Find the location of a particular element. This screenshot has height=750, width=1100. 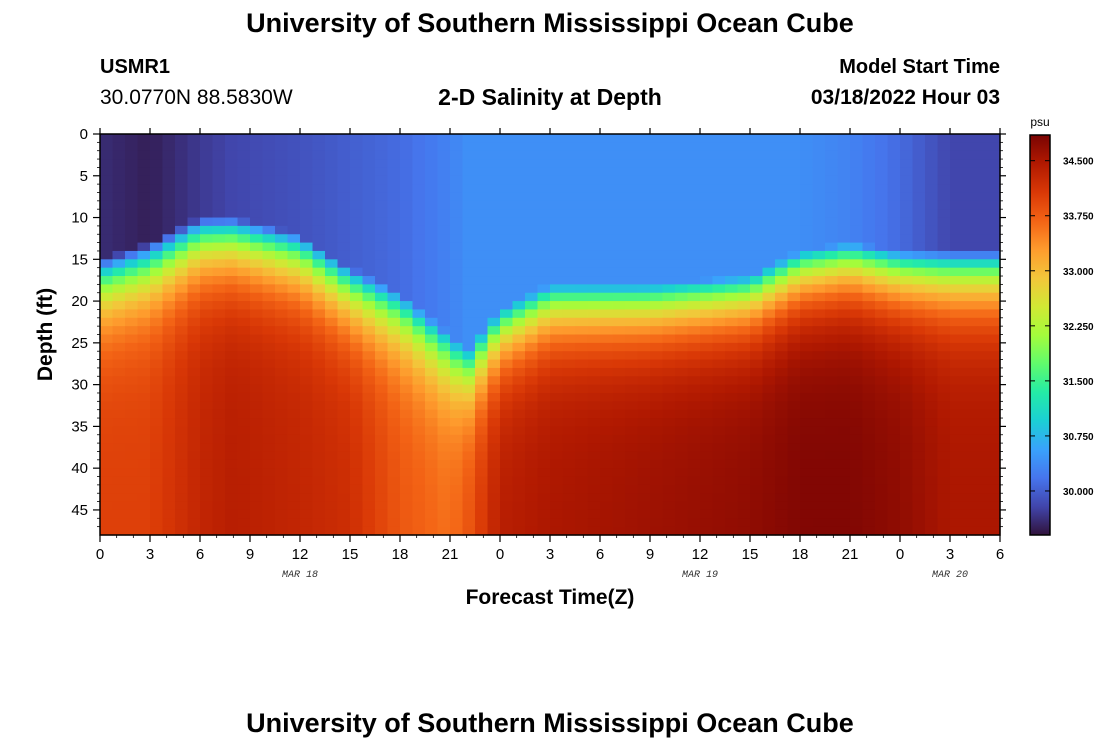

x-tick-label: 21 is located at coordinates (450, 554).